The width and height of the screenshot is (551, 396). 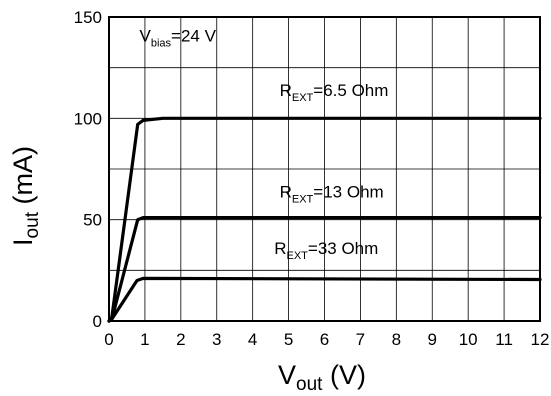 What do you see at coordinates (144, 339) in the screenshot?
I see `x-tick-label: 1` at bounding box center [144, 339].